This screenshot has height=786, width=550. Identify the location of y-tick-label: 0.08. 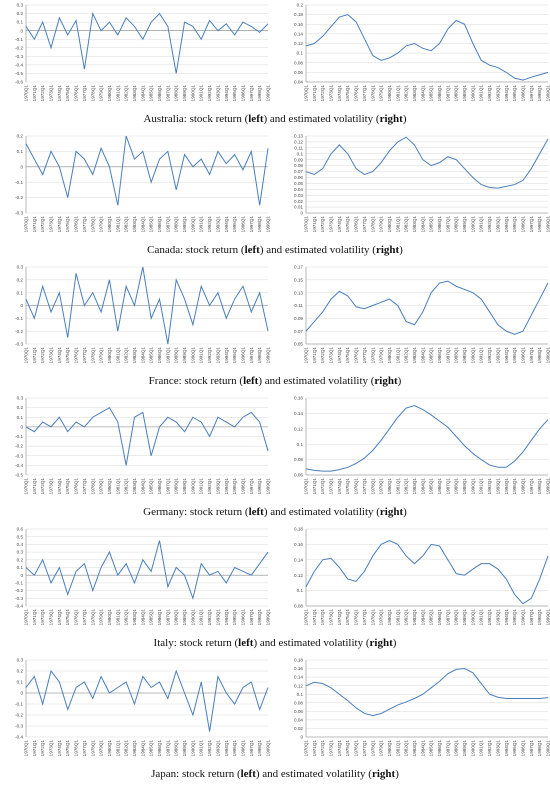
(298, 459).